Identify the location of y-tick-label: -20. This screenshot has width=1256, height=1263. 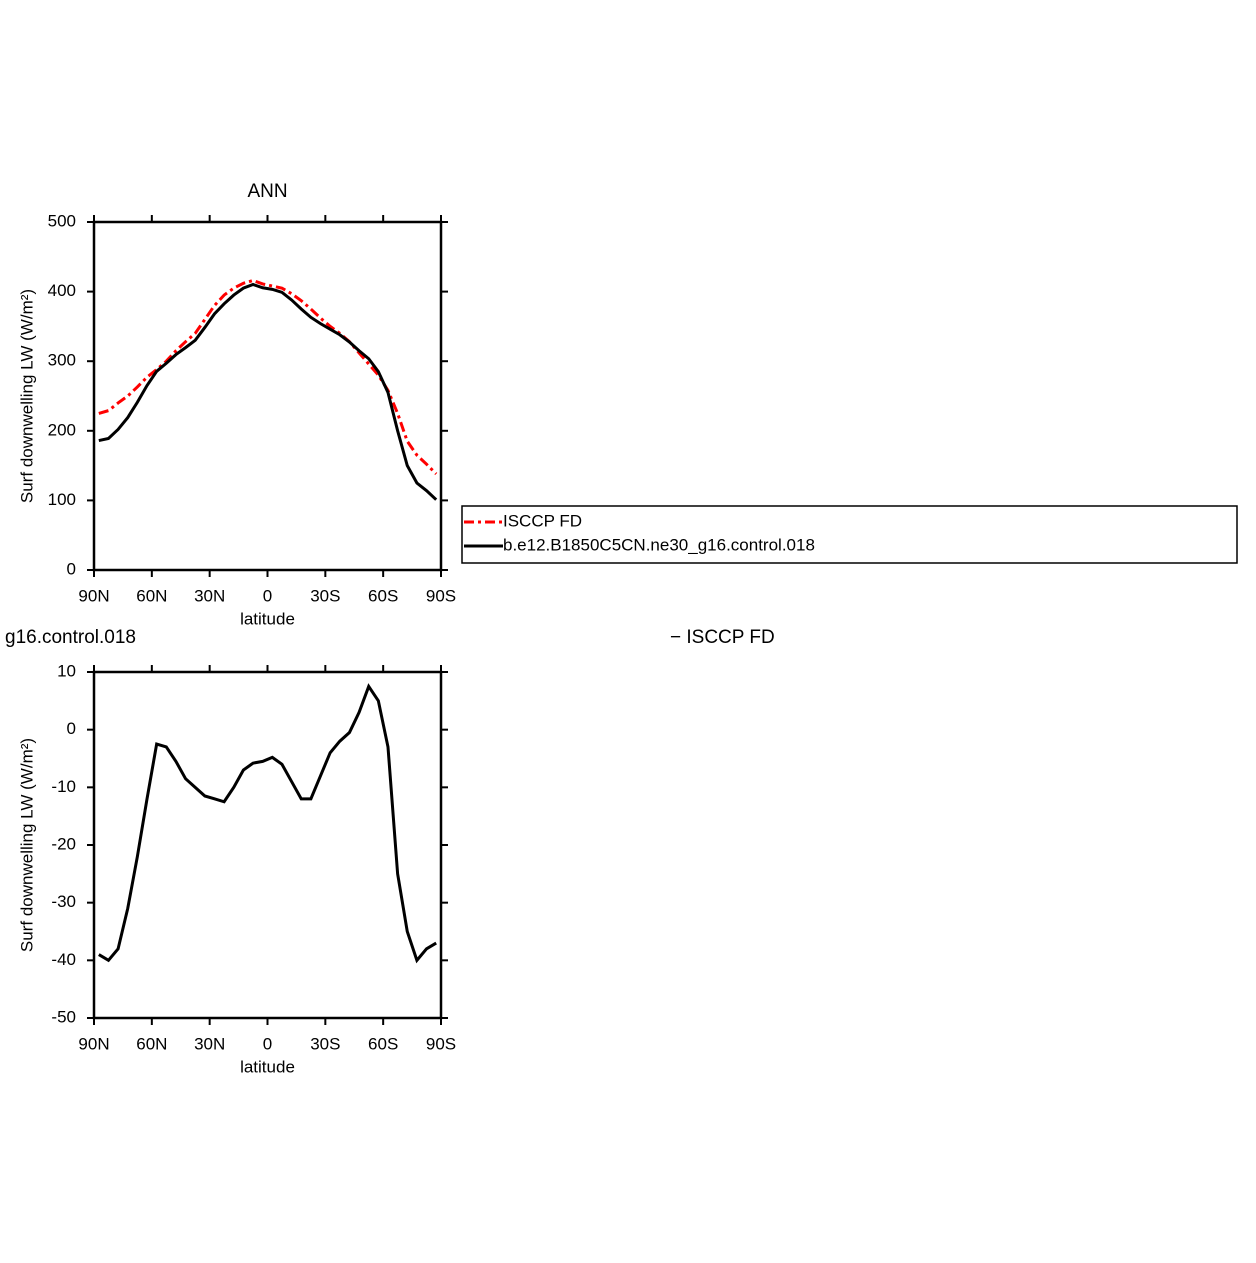
(63, 843).